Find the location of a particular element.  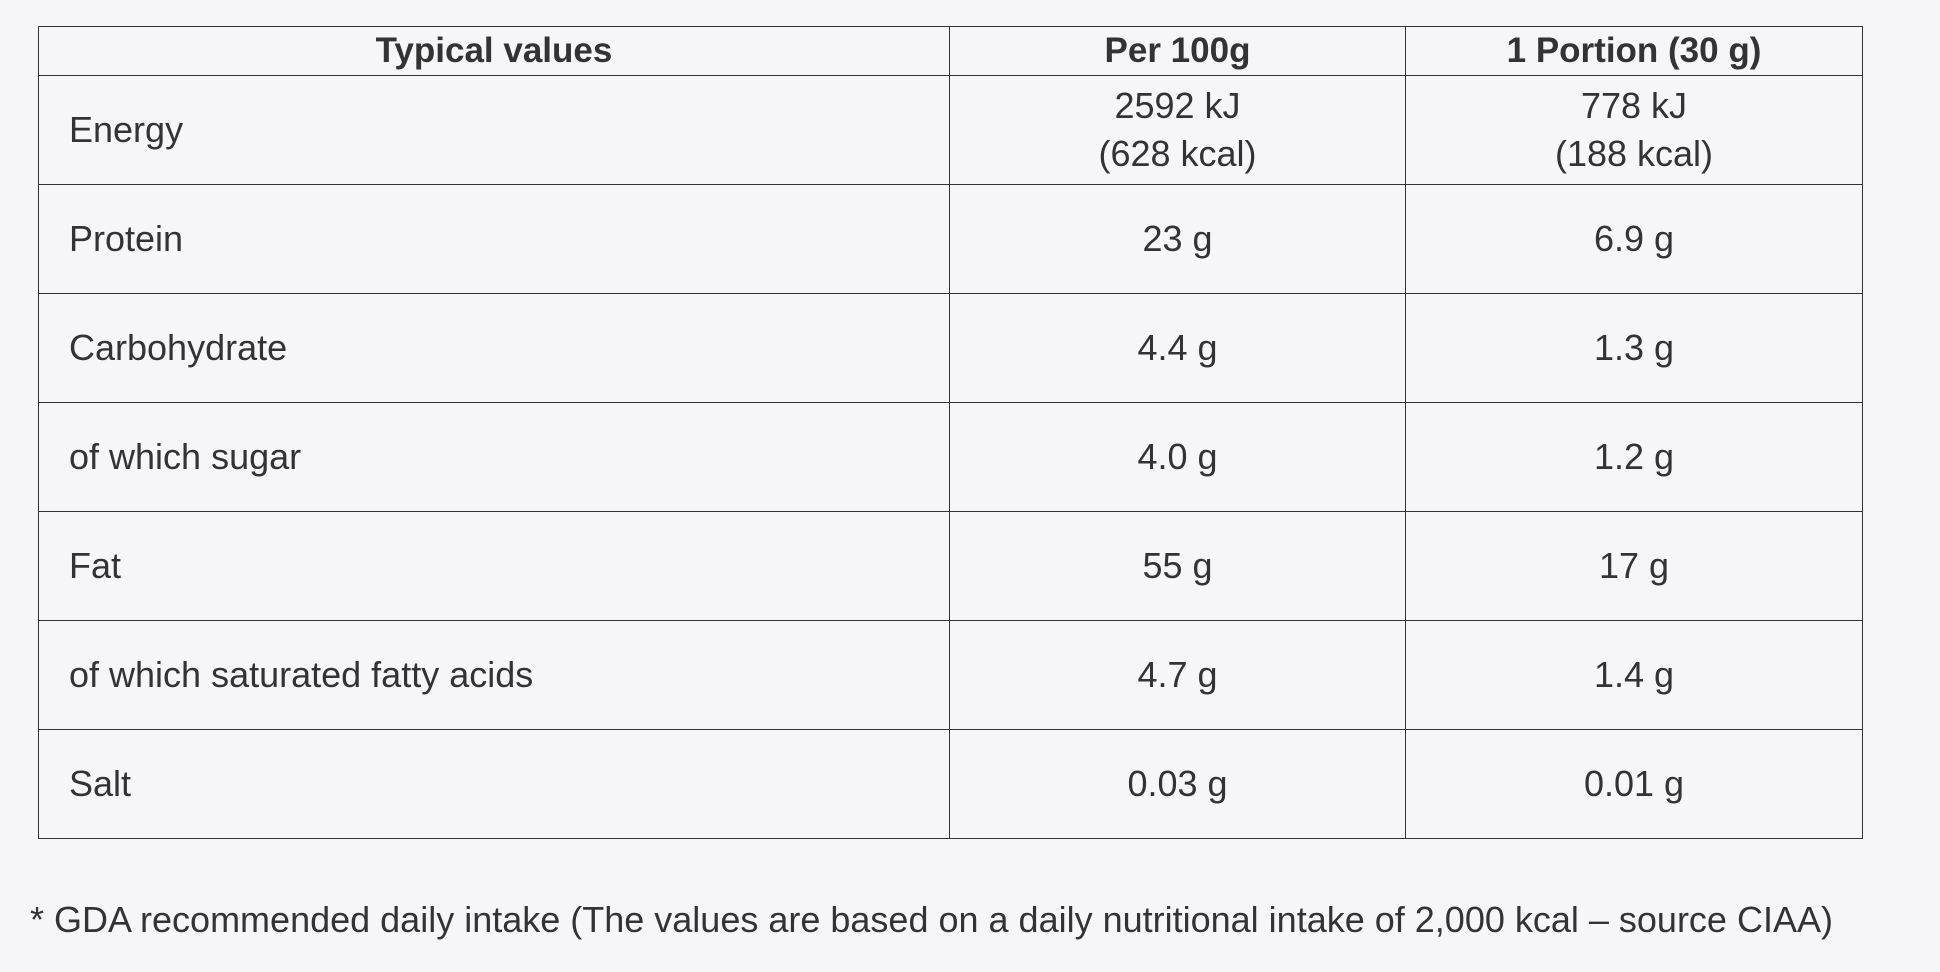

table-row: Fat 55 g 17 g is located at coordinates (950, 566).